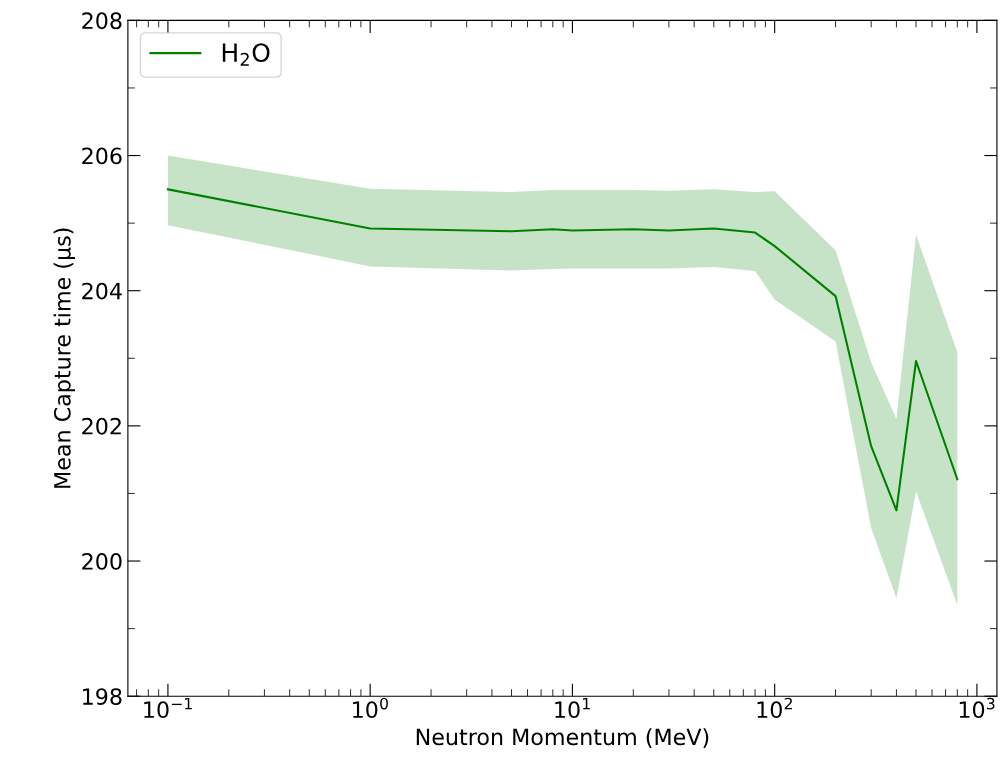 This screenshot has width=1007, height=784. I want to click on x-tick-label: 10$^{0}$, so click(370, 708).